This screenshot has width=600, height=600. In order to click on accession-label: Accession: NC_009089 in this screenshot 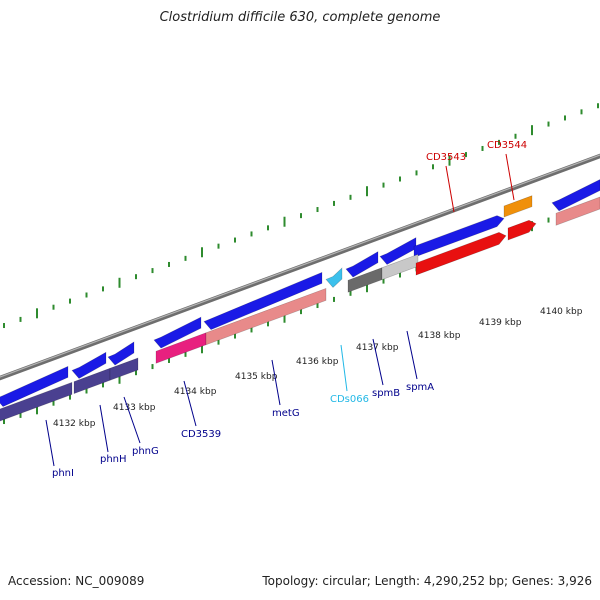, I will do `click(76, 581)`.